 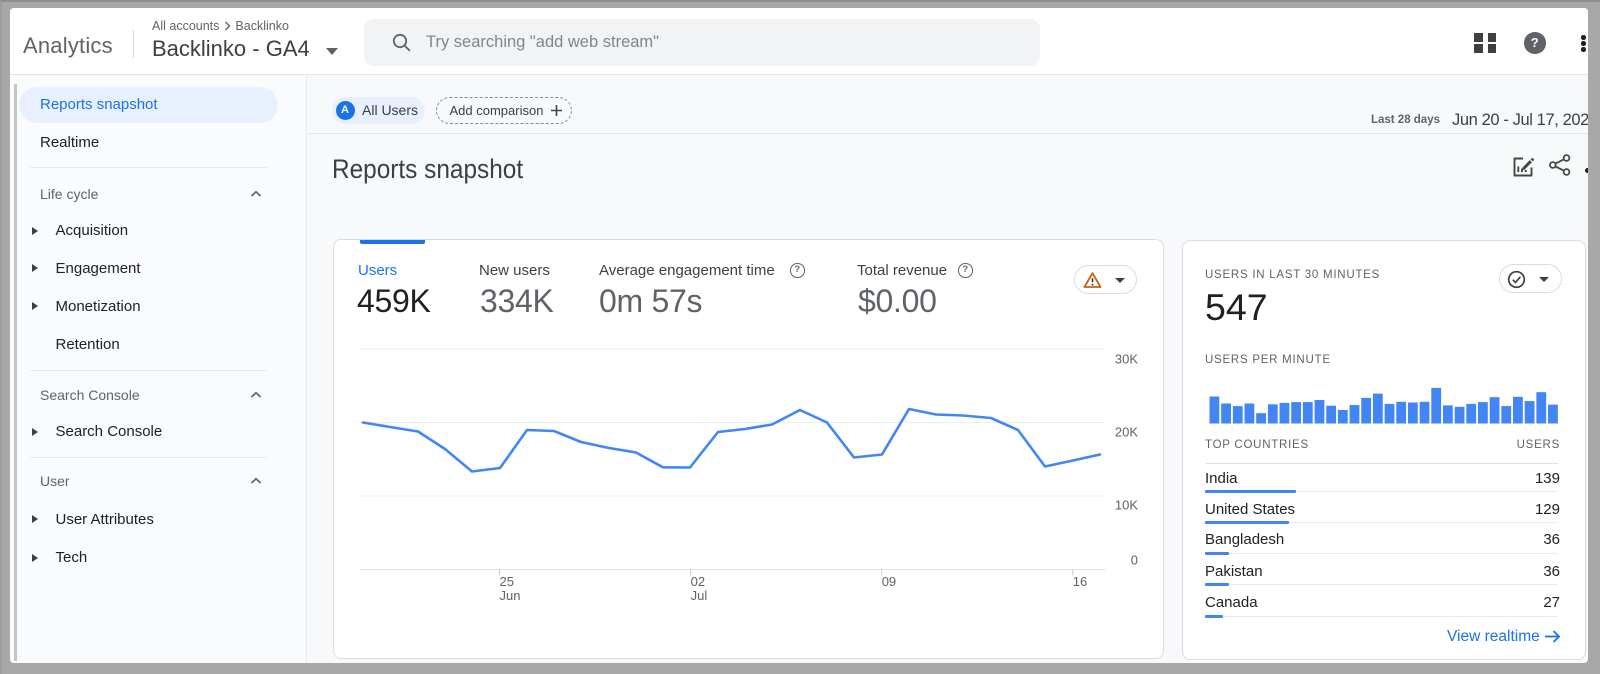 What do you see at coordinates (889, 581) in the screenshot?
I see `svg-text: 09` at bounding box center [889, 581].